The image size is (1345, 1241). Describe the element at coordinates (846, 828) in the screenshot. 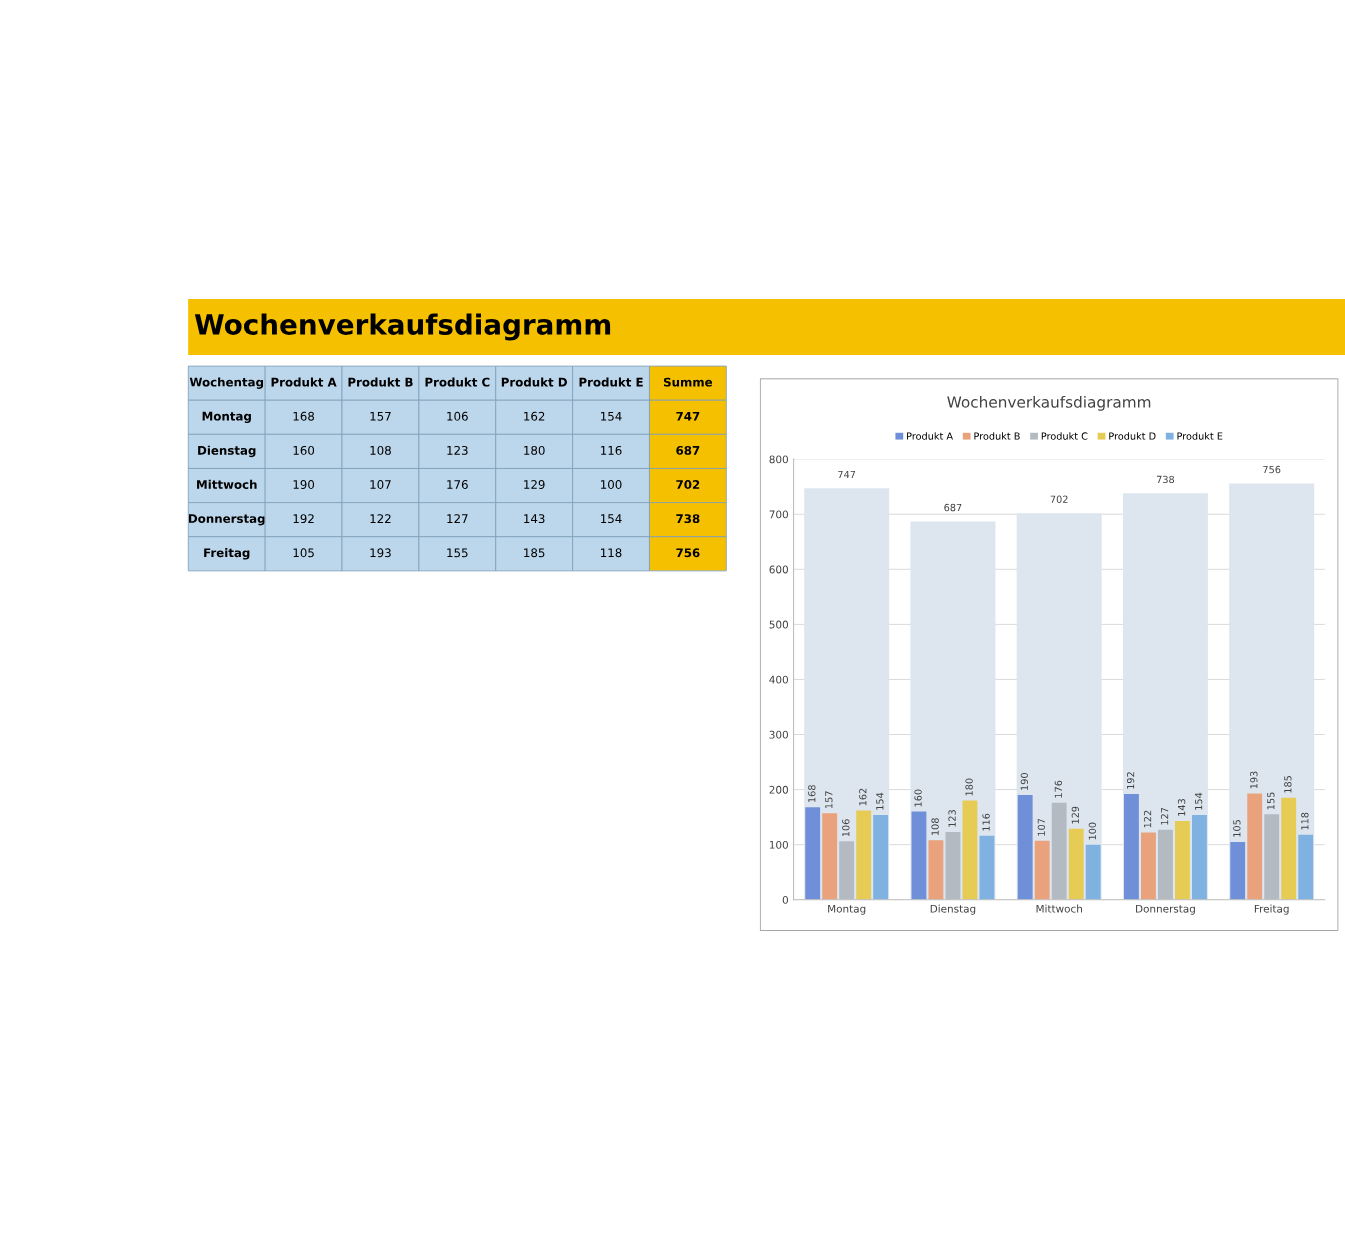

I see `data-label: 106` at that location.